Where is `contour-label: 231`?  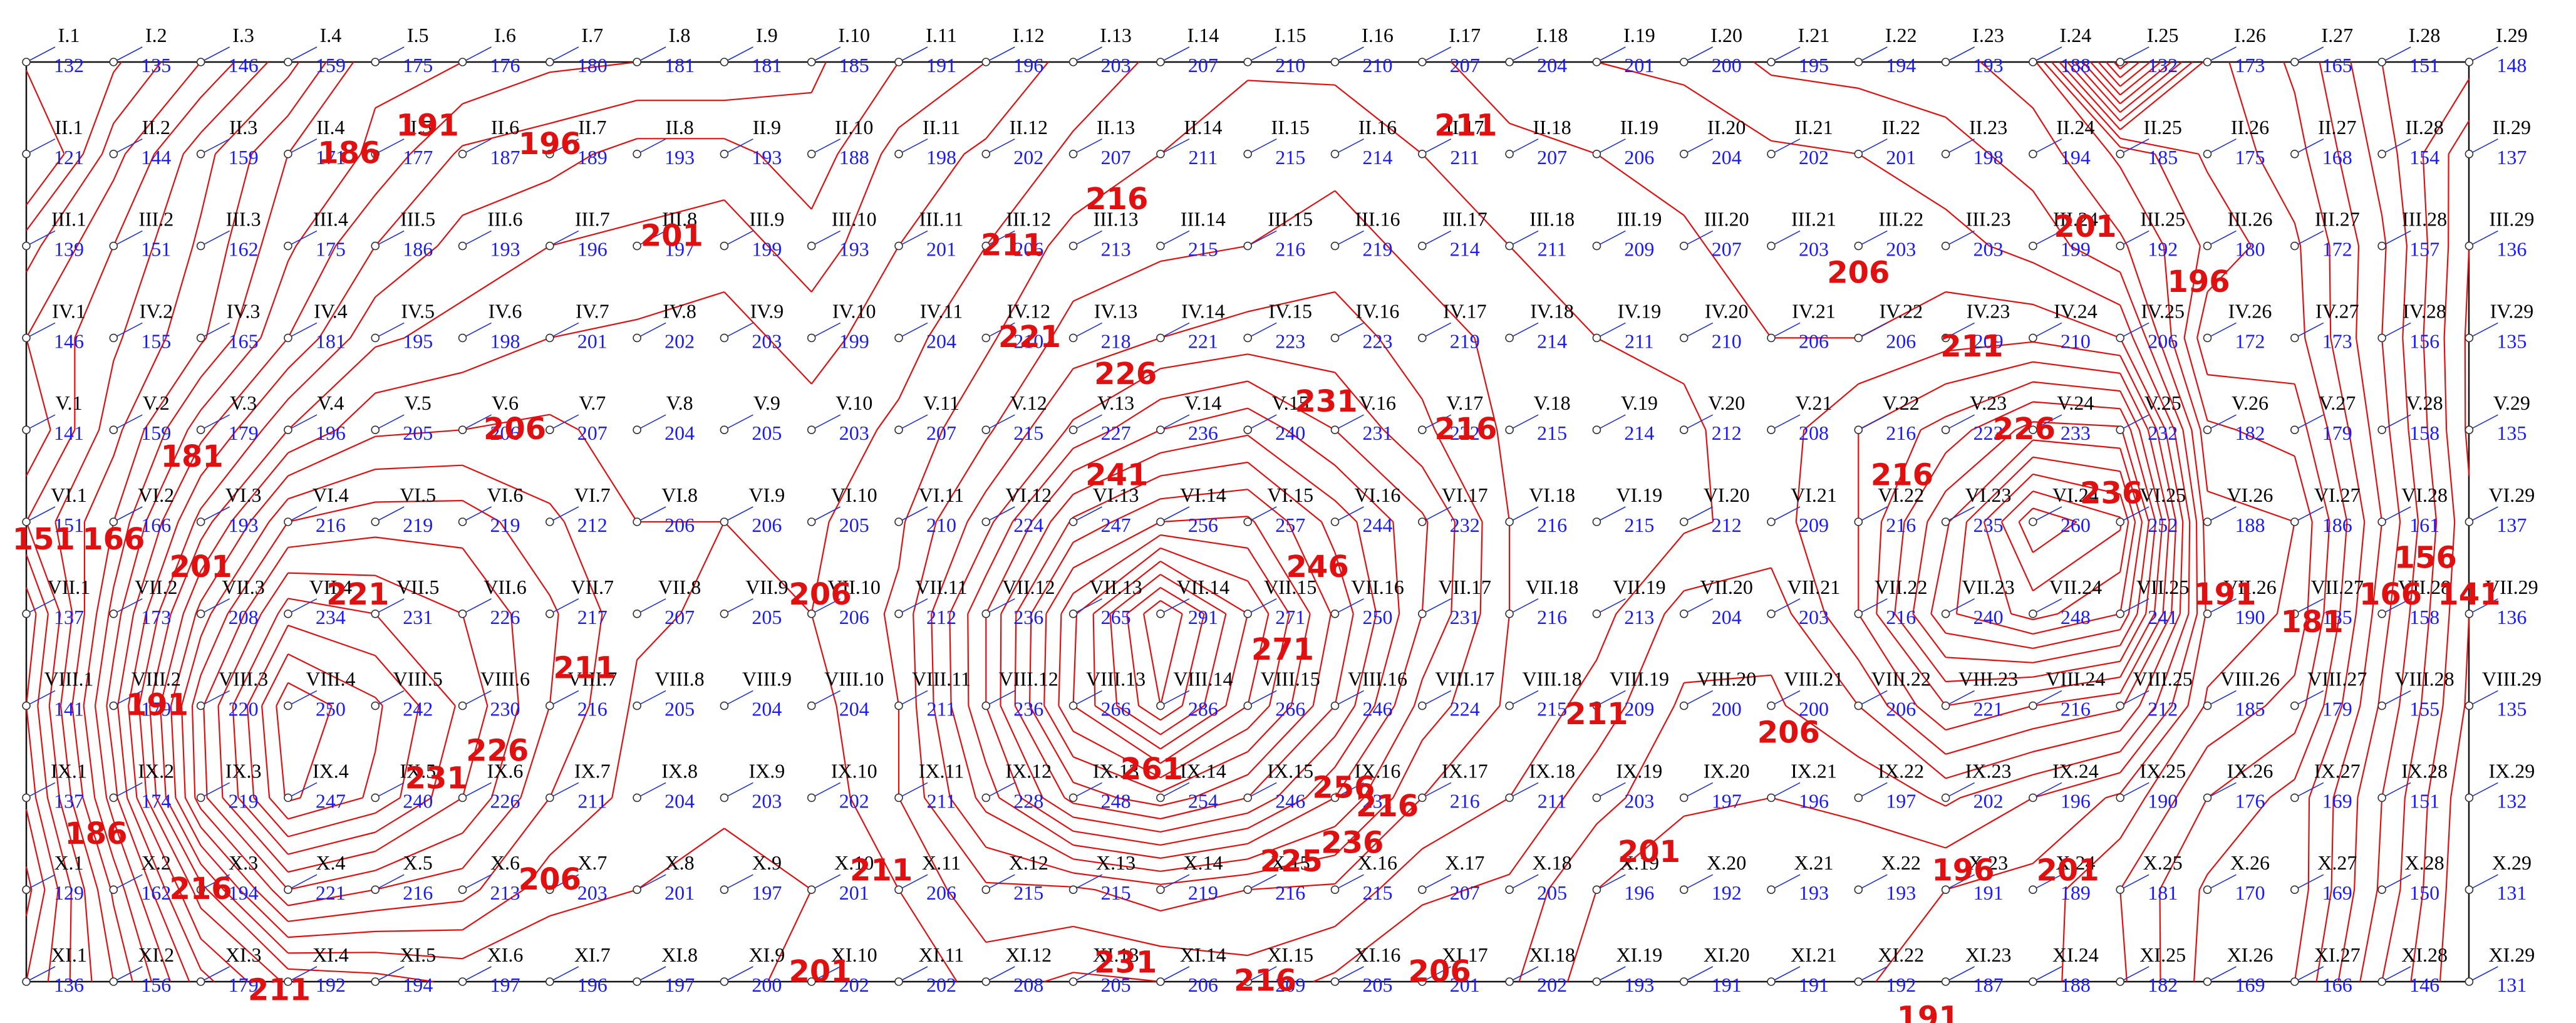 contour-label: 231 is located at coordinates (1326, 401).